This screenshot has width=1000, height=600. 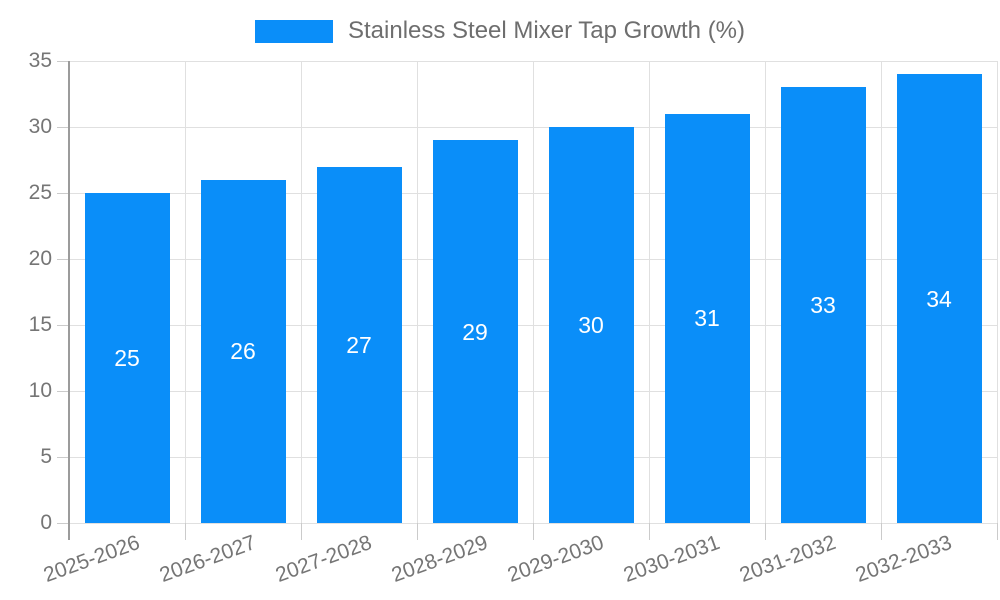 I want to click on bar-value-label: 26, so click(x=243, y=351).